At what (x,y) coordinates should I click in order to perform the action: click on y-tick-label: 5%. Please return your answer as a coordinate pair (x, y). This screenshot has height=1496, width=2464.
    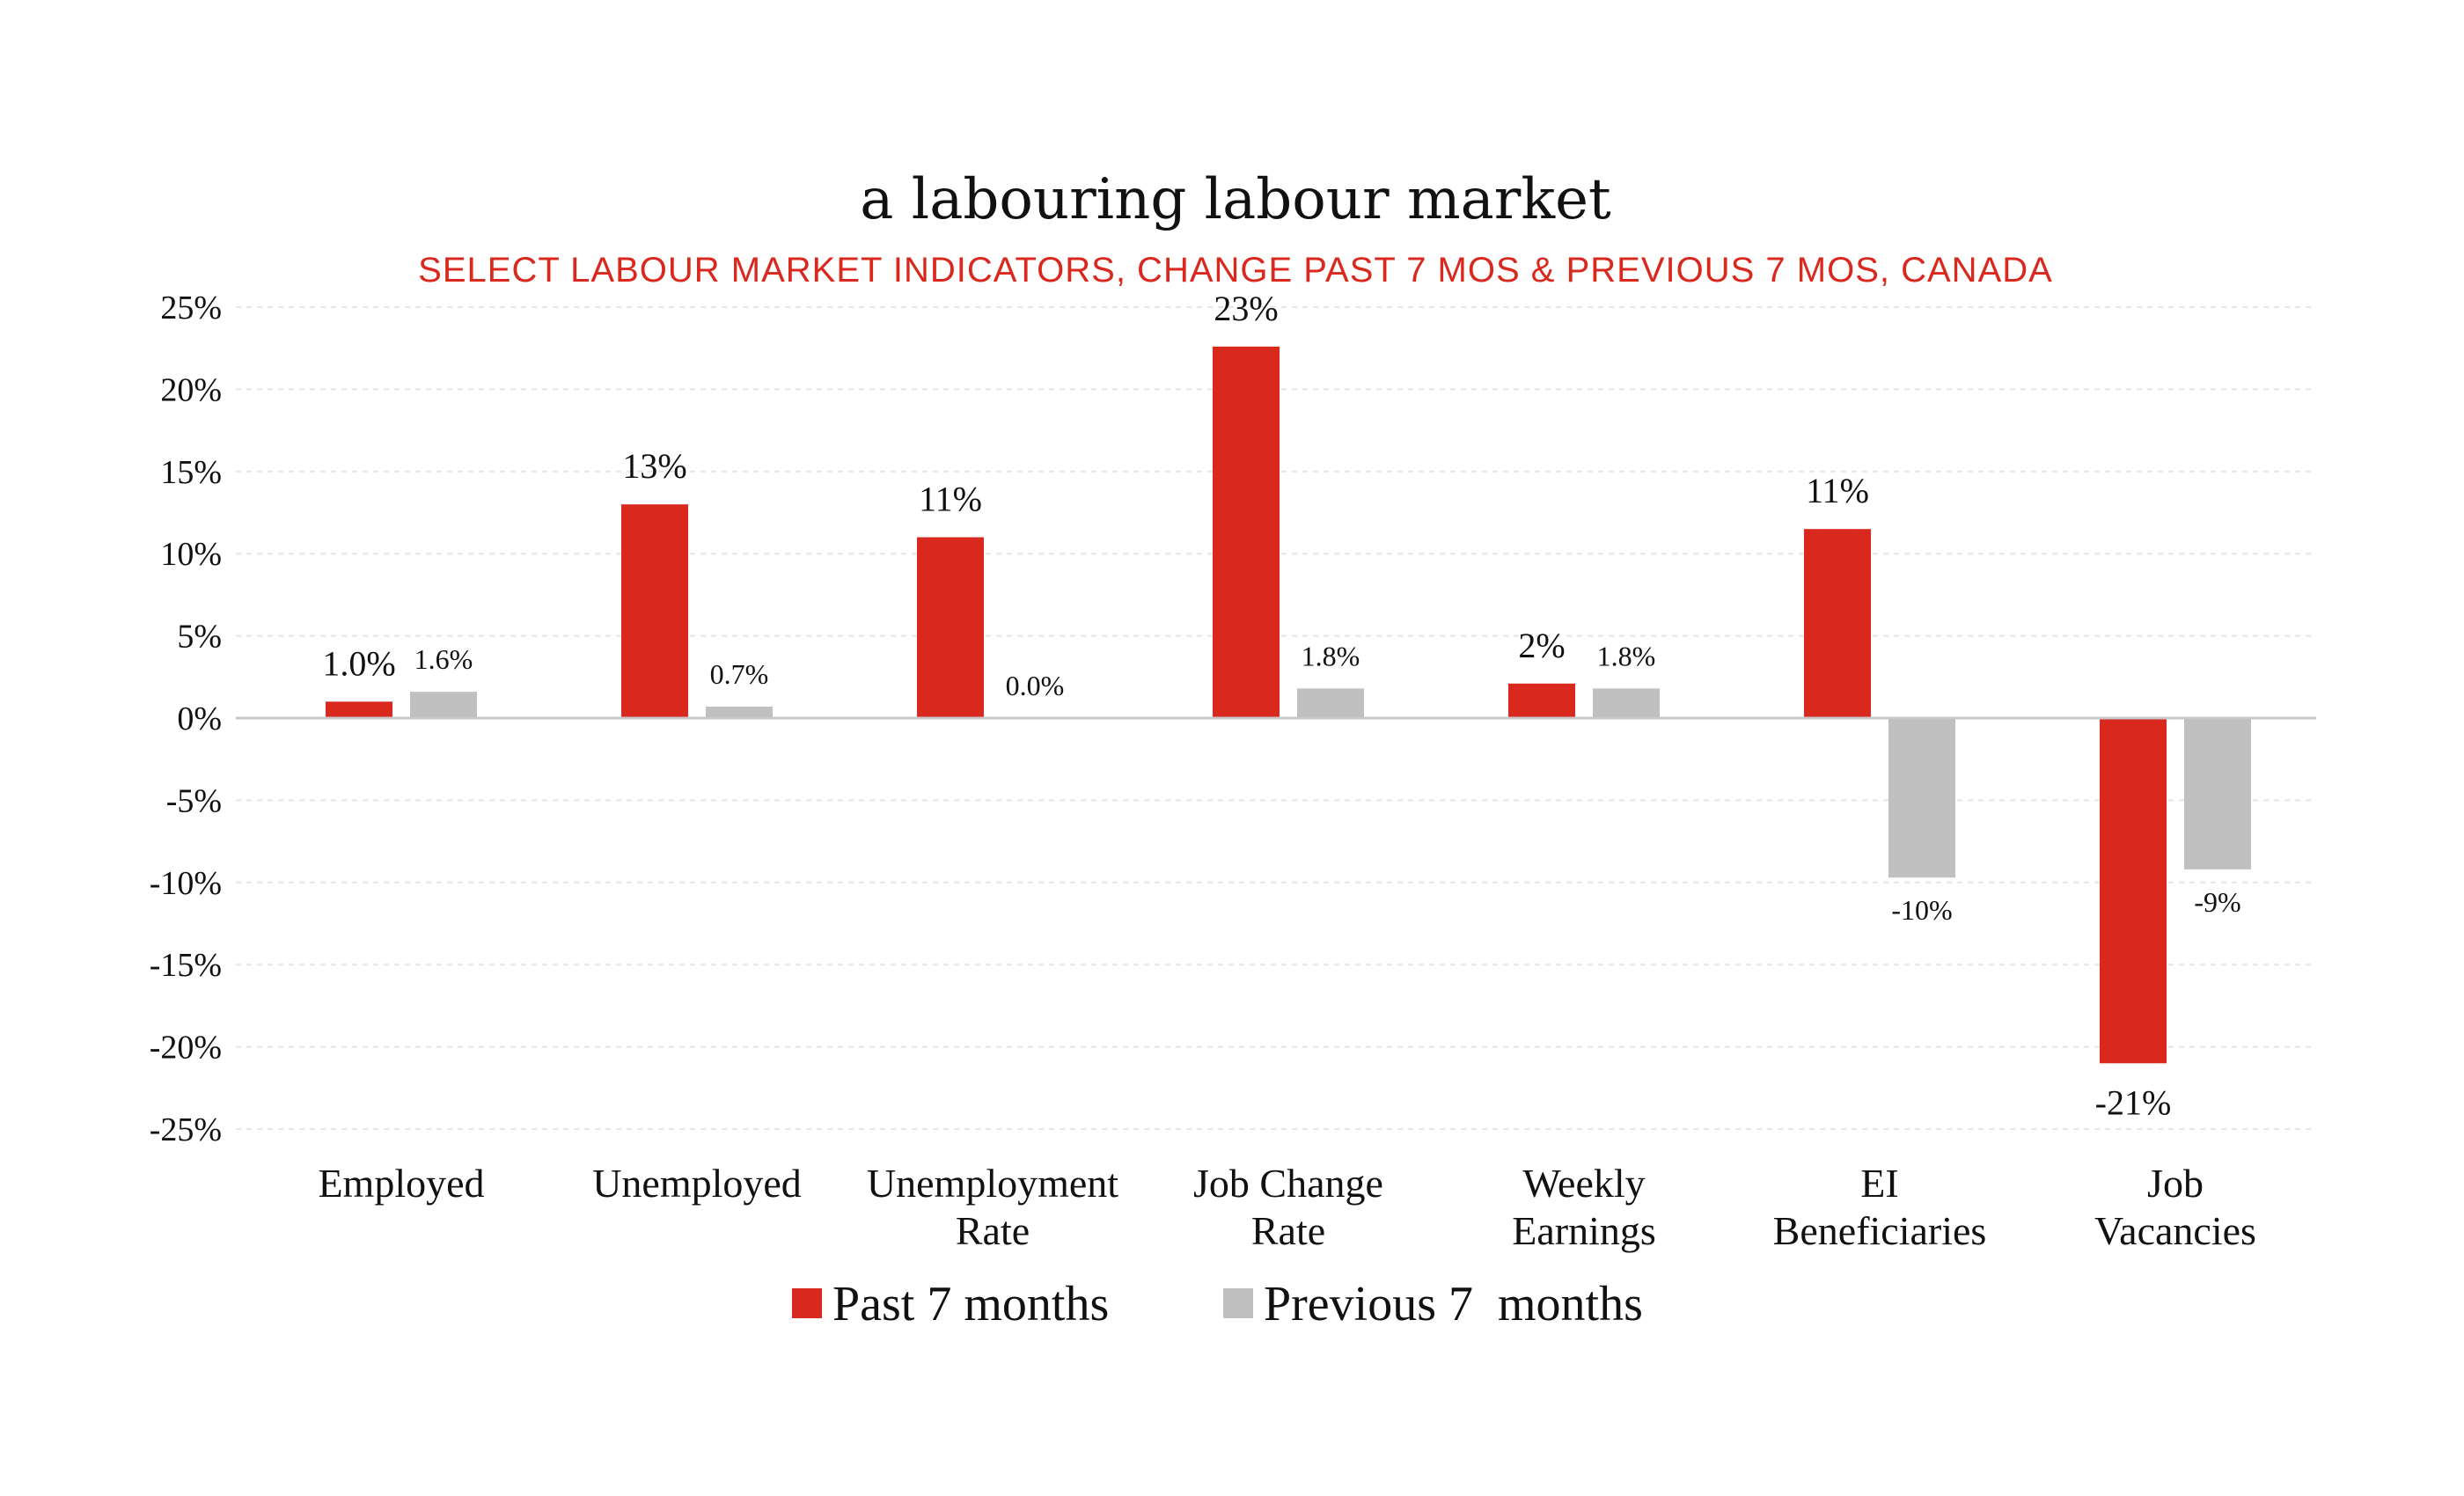
    Looking at the image, I should click on (199, 638).